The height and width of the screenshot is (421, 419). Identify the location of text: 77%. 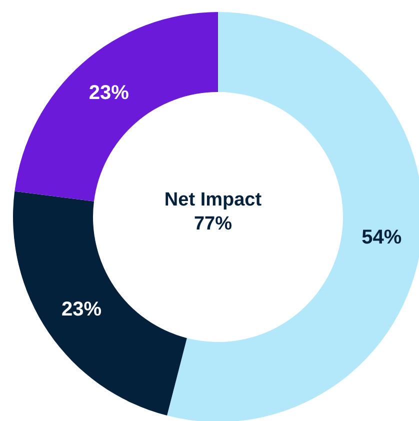
(213, 224).